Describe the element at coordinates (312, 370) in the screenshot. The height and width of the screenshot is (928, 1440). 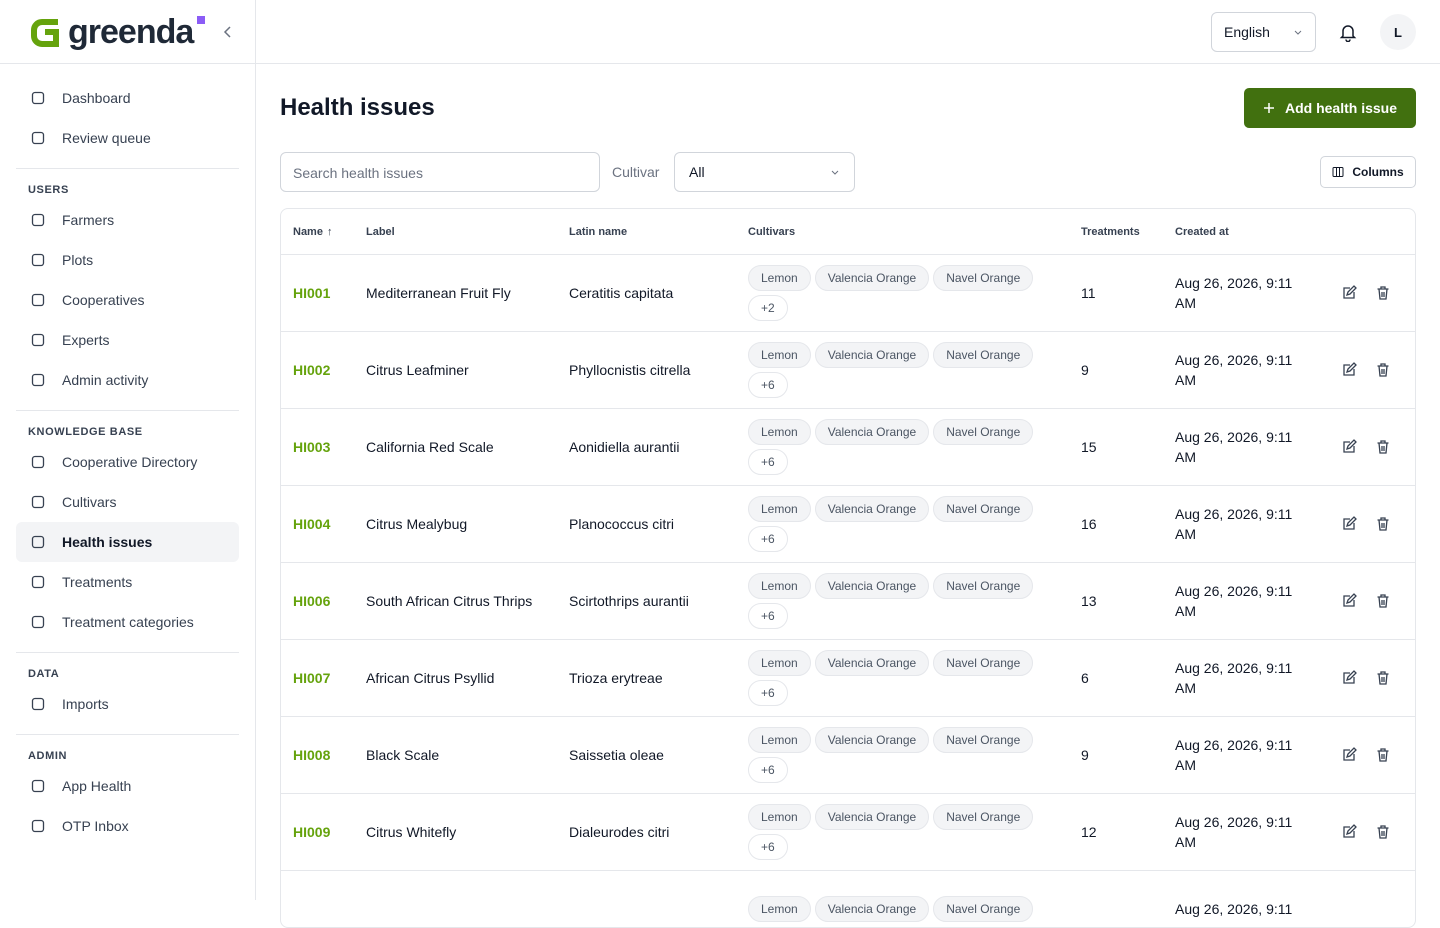
I see `name: HI002` at that location.